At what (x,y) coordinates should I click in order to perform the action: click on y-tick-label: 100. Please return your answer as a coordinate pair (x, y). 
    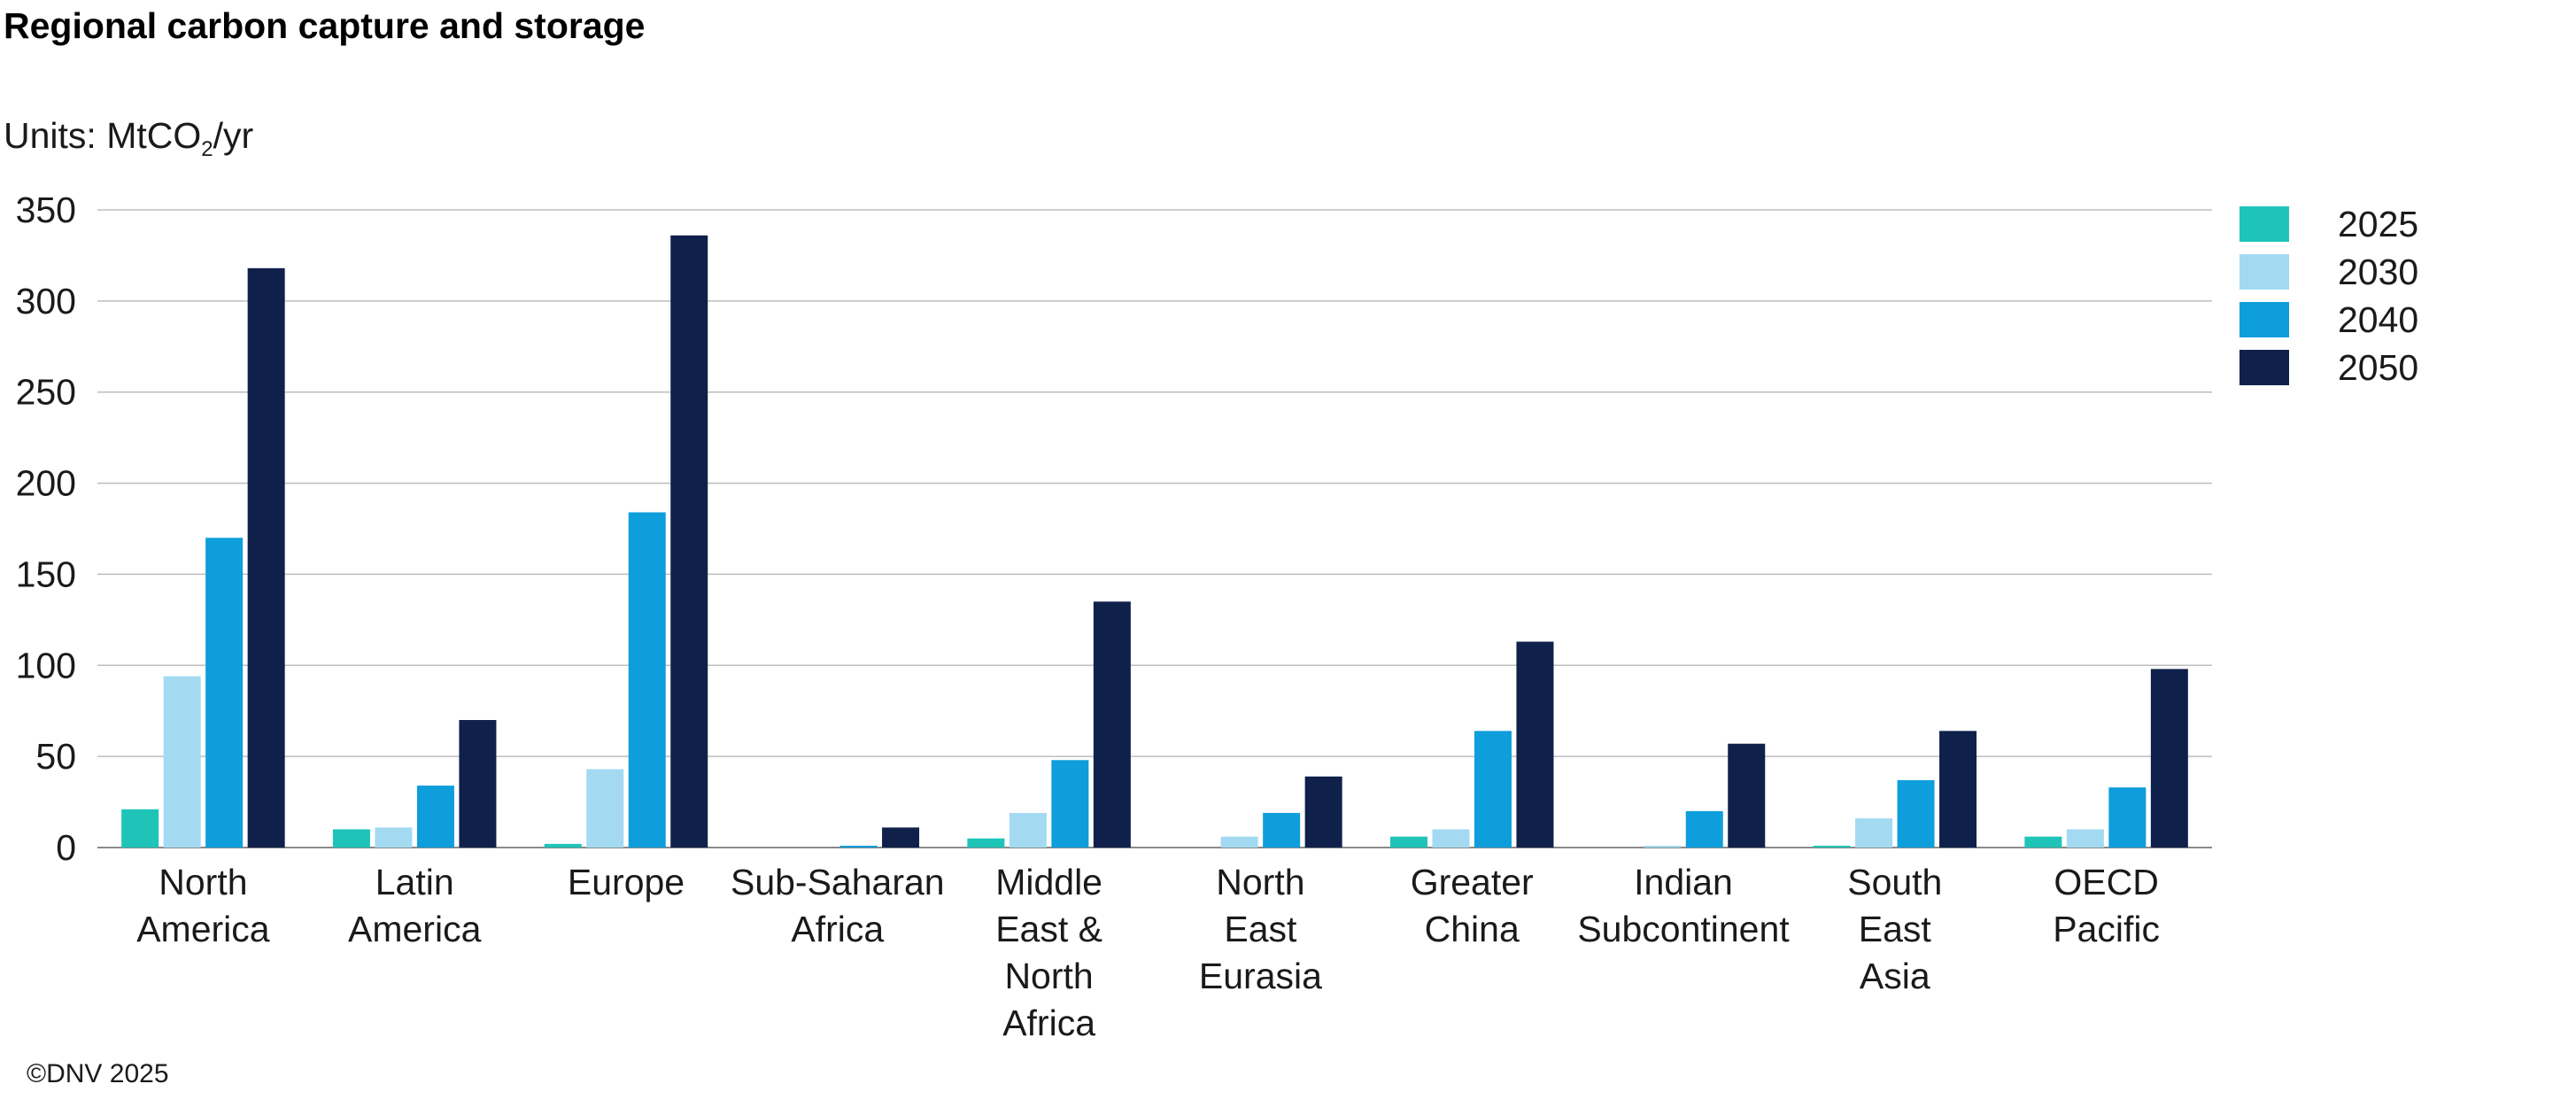
    Looking at the image, I should click on (46, 665).